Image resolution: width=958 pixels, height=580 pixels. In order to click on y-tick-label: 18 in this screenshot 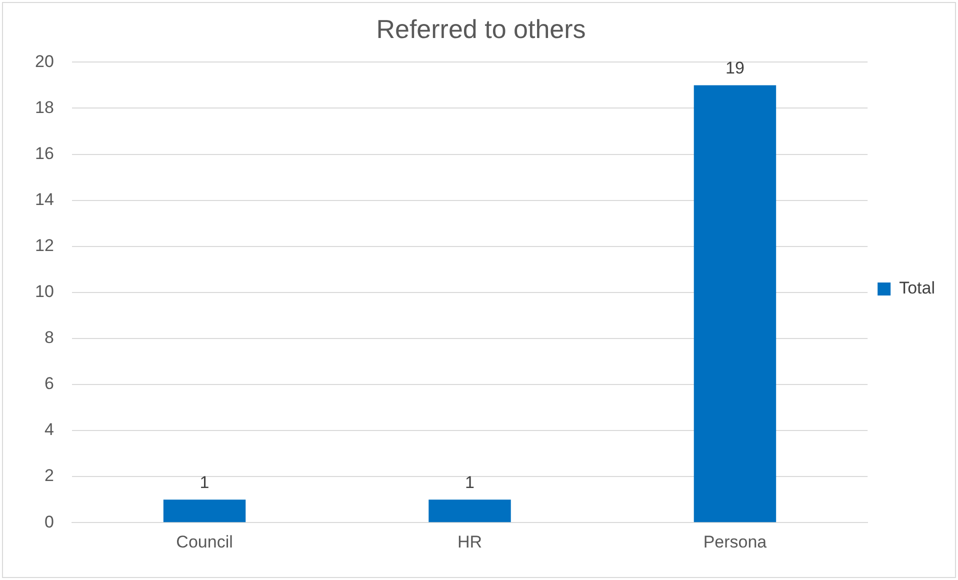, I will do `click(44, 107)`.